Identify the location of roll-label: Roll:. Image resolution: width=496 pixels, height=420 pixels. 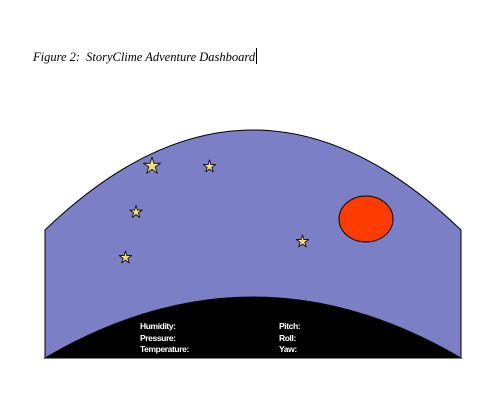
(287, 337).